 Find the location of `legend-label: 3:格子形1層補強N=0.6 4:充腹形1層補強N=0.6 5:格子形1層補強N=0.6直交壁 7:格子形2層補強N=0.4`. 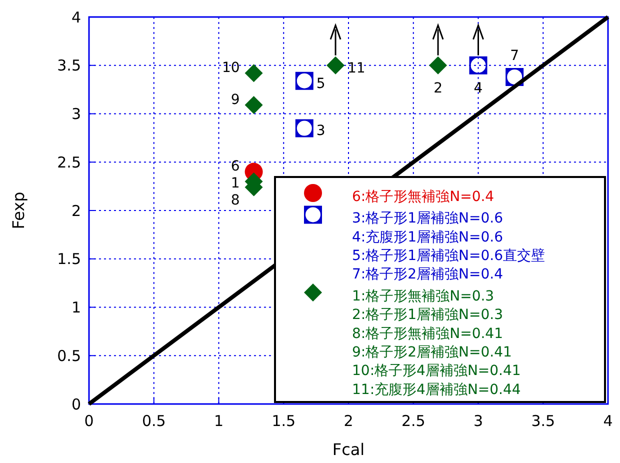

legend-label: 3:格子形1層補強N=0.6 4:充腹形1層補強N=0.6 5:格子形1層補強N=0.6直交壁 7:格子形2層補強N=0.4 is located at coordinates (448, 246).